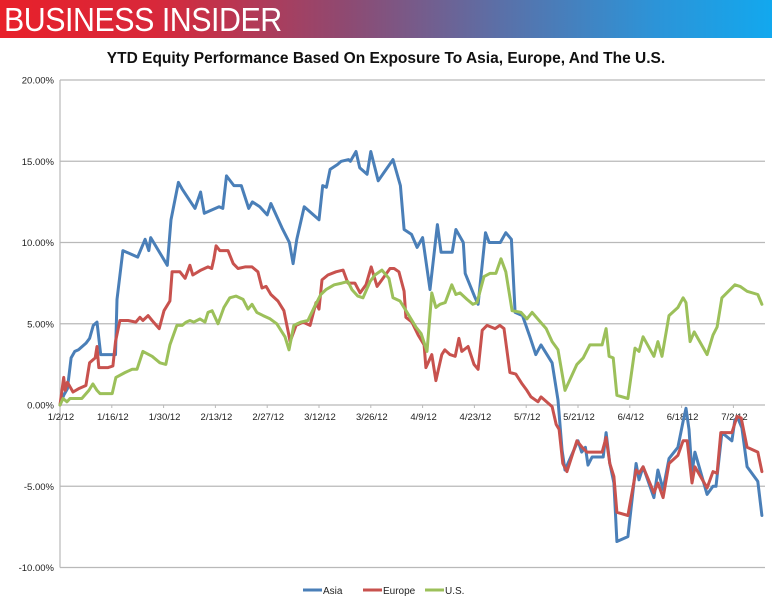  Describe the element at coordinates (527, 417) in the screenshot. I see `x-tick-label: 5/7/12` at that location.